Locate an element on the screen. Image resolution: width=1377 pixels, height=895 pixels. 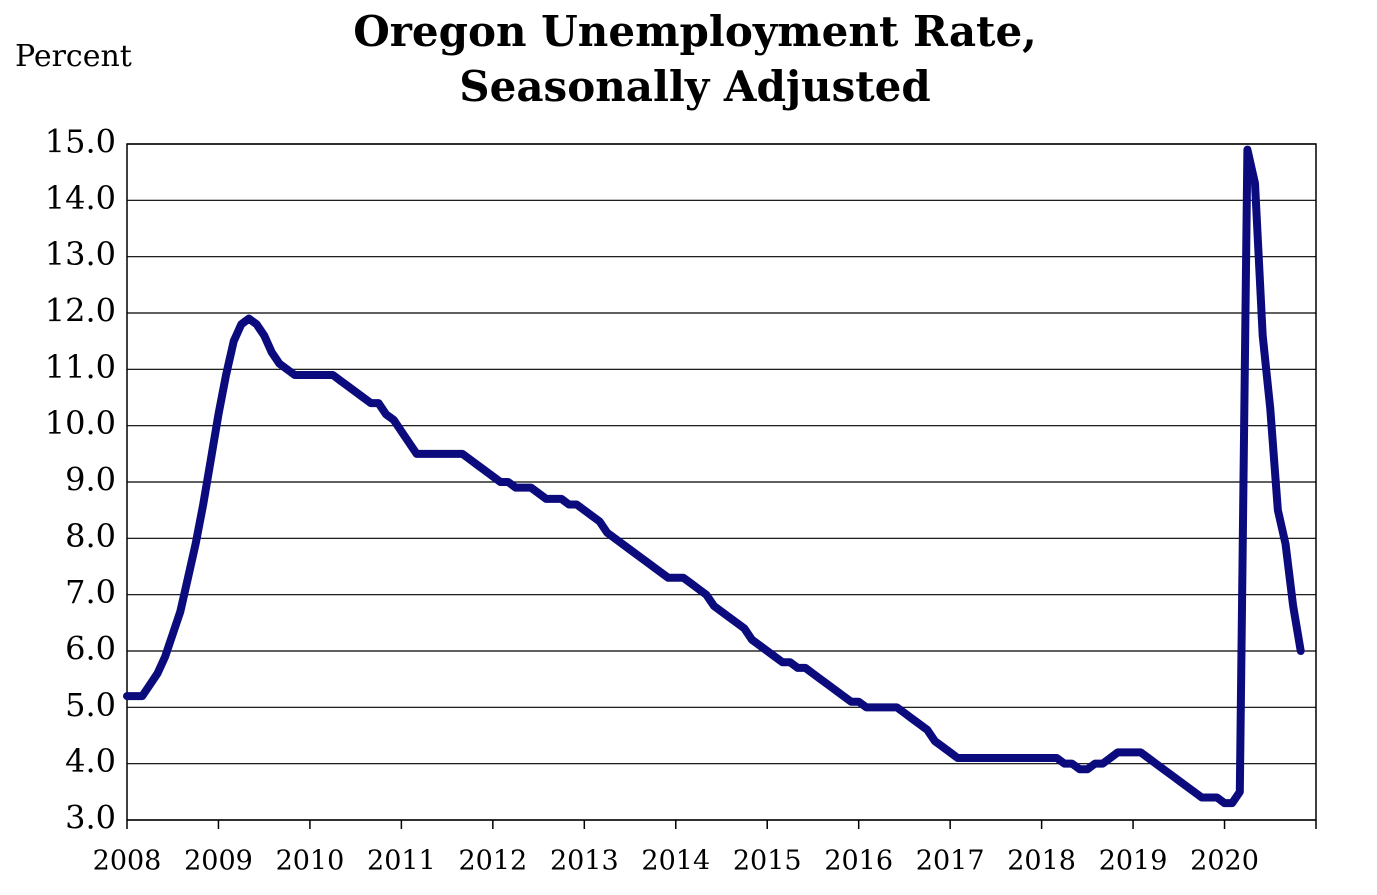
y-tick-label: 11.0 is located at coordinates (80, 367).